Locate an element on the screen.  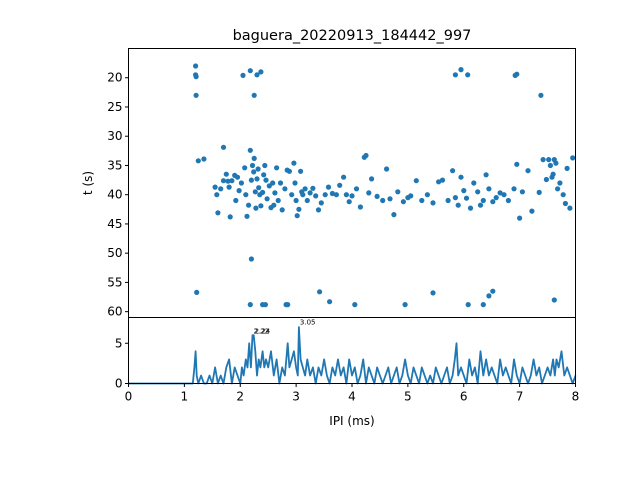
peak-label: 2.24 is located at coordinates (263, 331).